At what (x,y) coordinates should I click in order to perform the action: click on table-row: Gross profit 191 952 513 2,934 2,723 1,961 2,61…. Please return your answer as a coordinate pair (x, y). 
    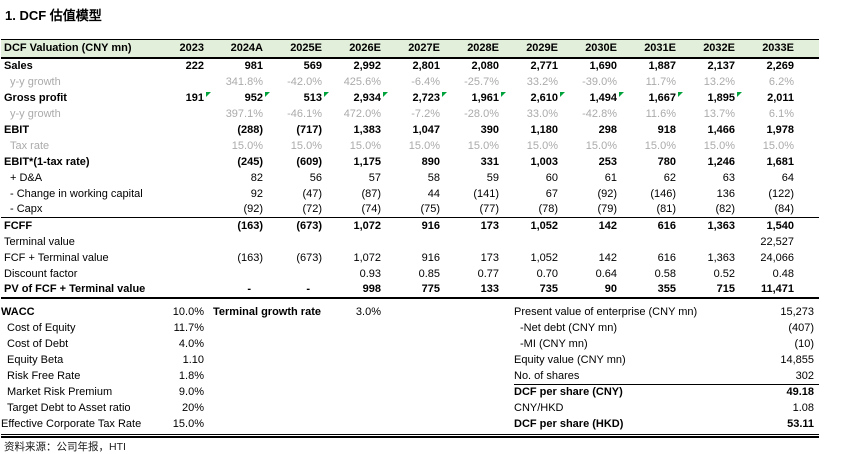
    Looking at the image, I should click on (410, 98).